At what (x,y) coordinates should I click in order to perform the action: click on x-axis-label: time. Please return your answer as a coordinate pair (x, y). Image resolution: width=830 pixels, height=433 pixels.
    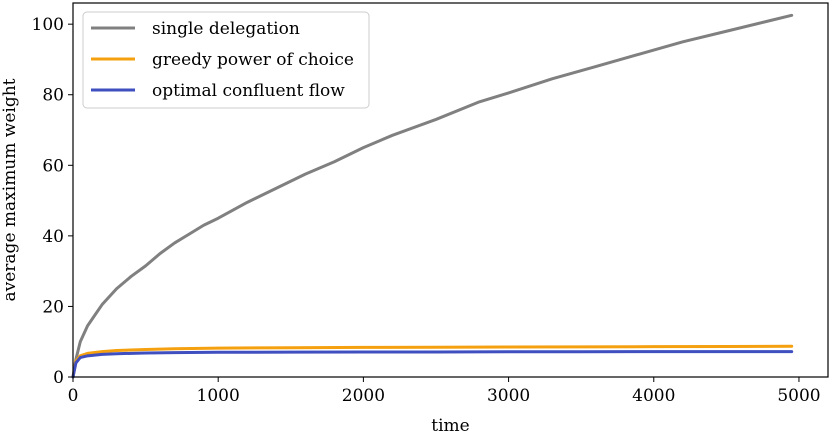
    Looking at the image, I should click on (450, 424).